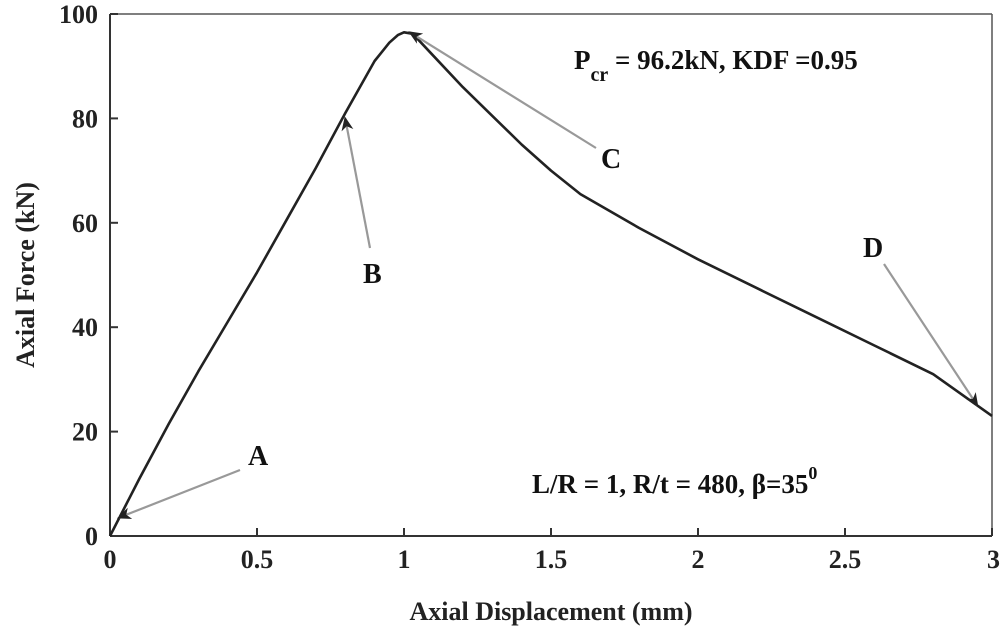 This screenshot has width=1000, height=635. What do you see at coordinates (356, 182) in the screenshot?
I see `arrow-b` at bounding box center [356, 182].